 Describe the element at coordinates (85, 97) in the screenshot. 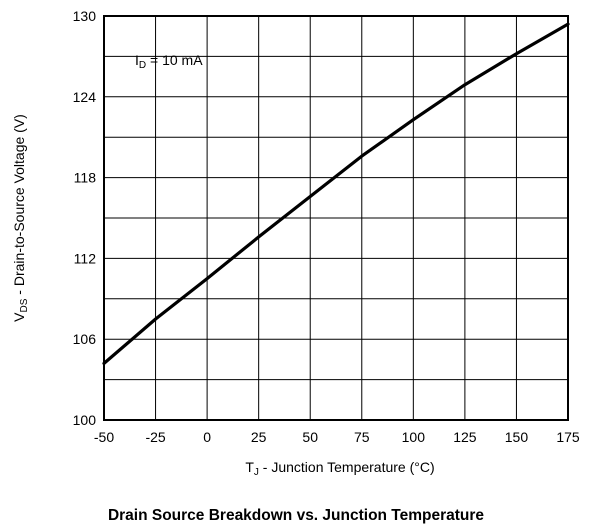

I see `y-tick-label: 124` at that location.